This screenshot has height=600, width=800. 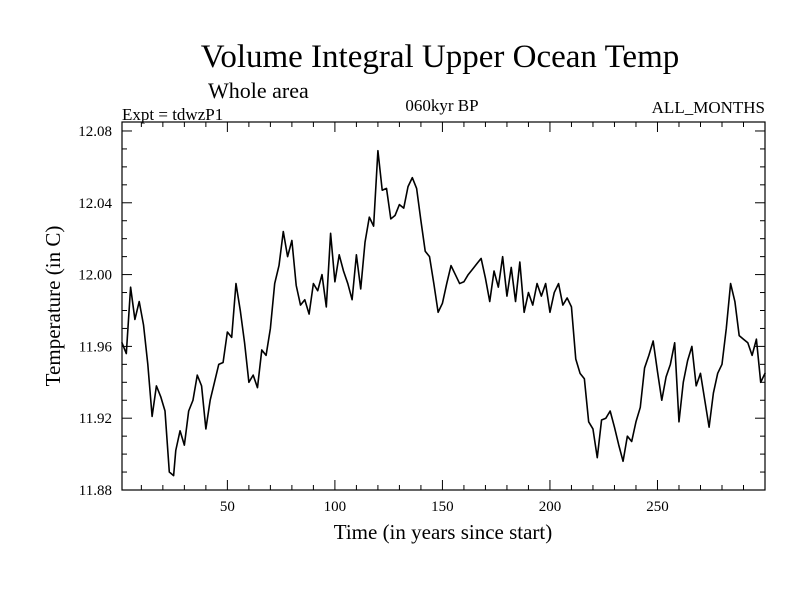 I want to click on x-tick-label: 150, so click(x=442, y=507).